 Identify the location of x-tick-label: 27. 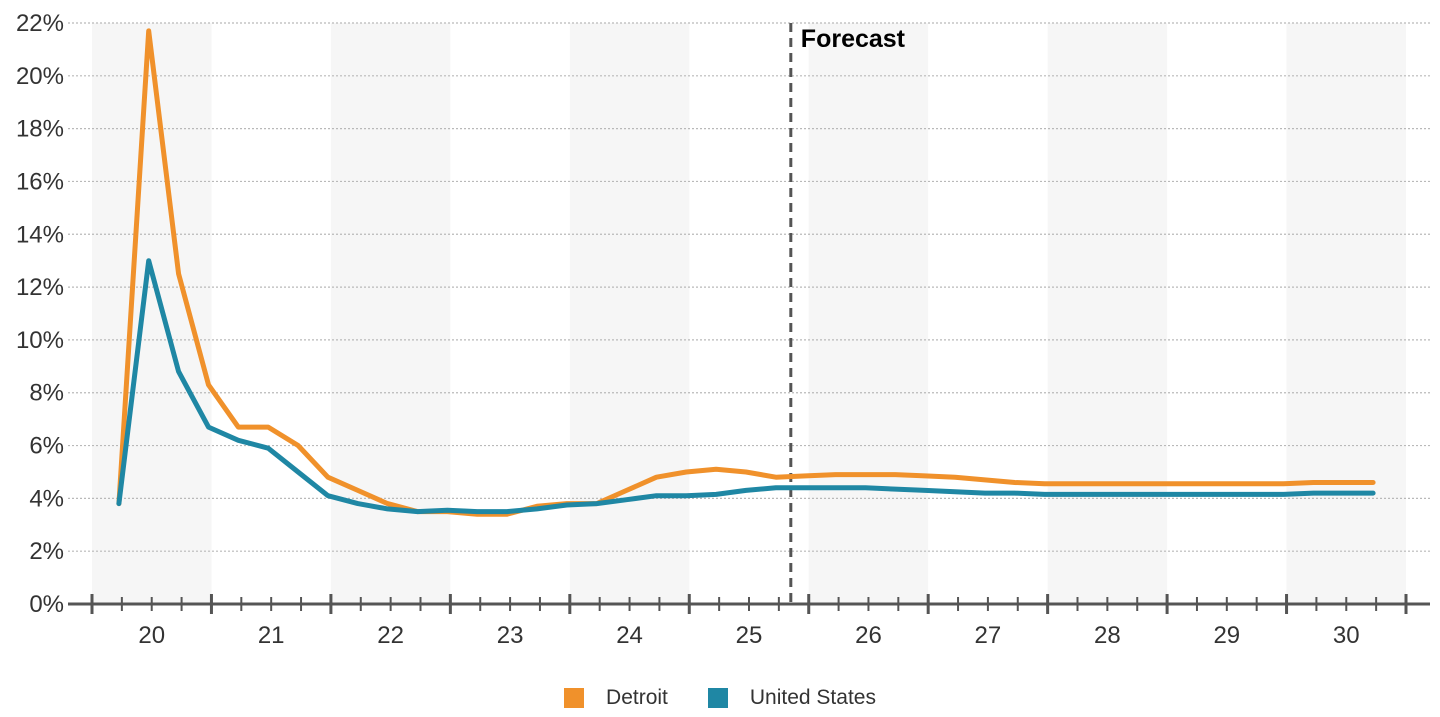
(988, 635).